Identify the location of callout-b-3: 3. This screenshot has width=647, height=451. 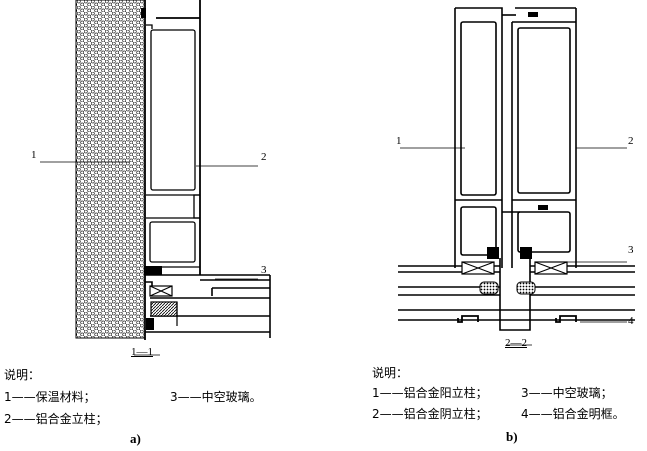
(631, 250).